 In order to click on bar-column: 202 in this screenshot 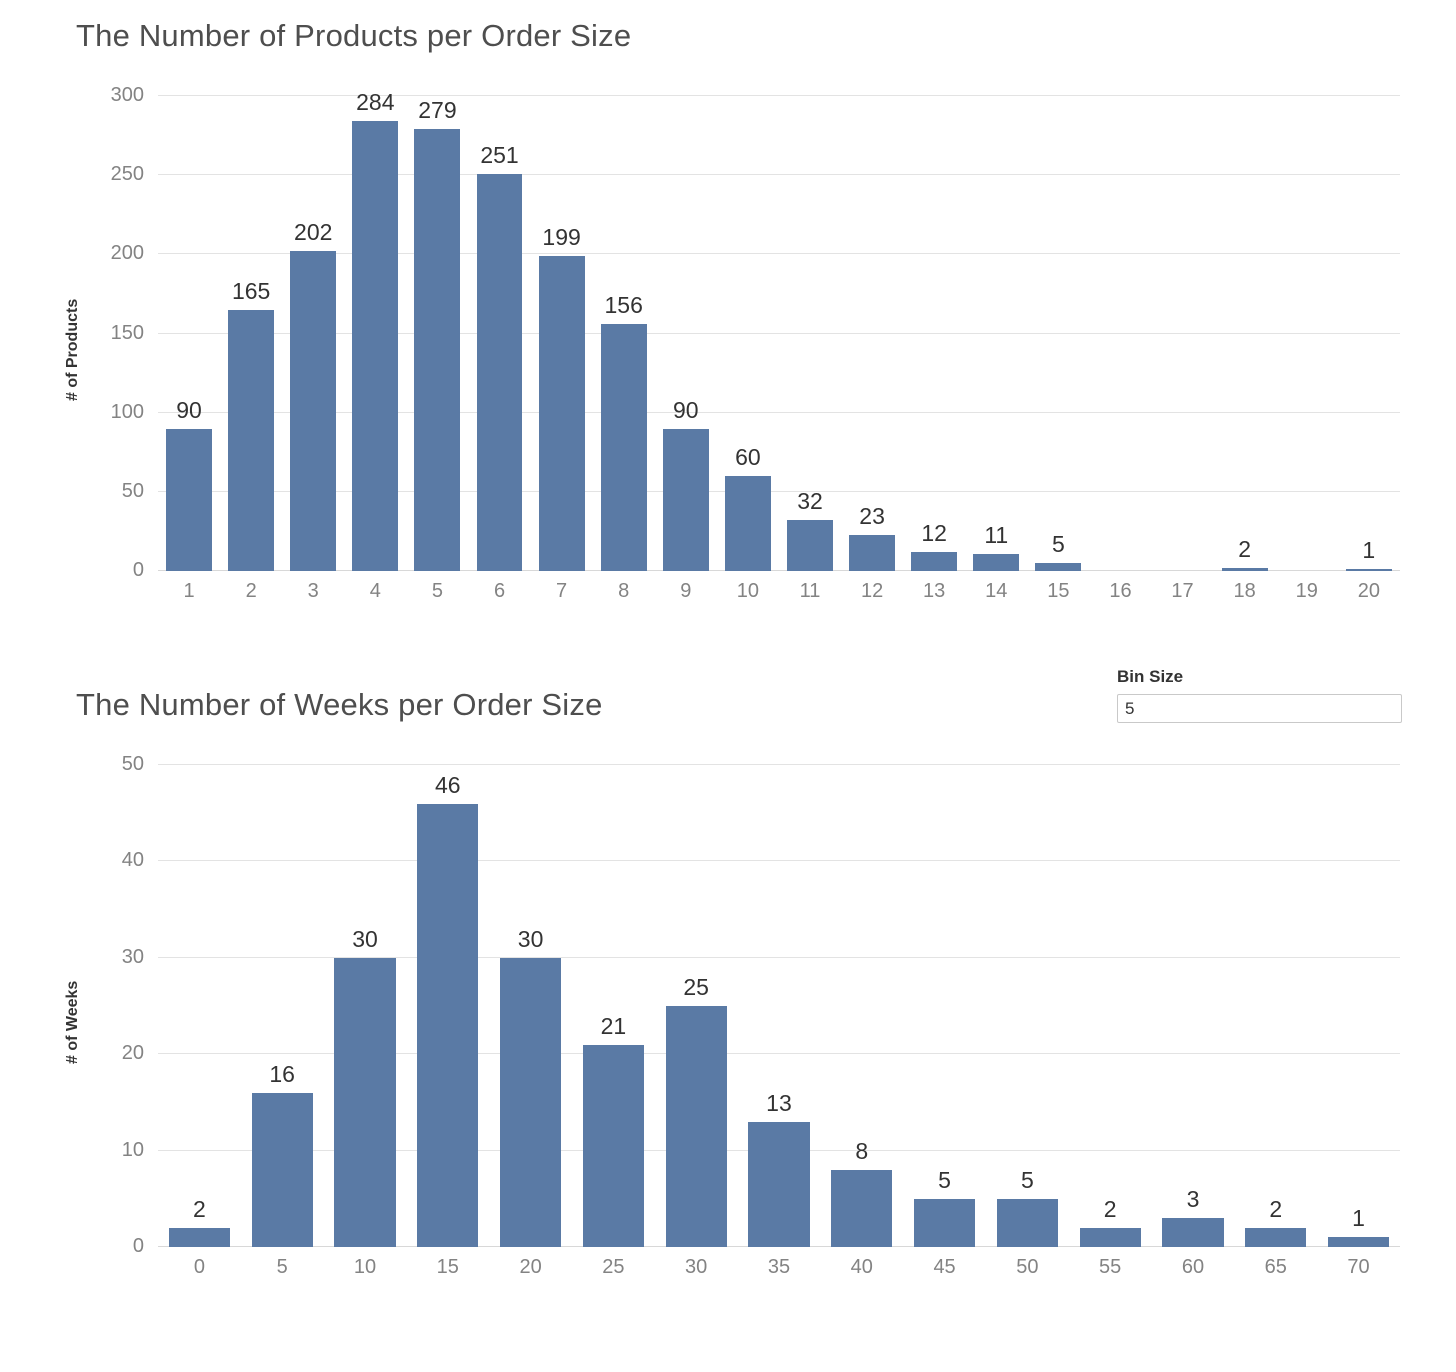, I will do `click(313, 333)`.